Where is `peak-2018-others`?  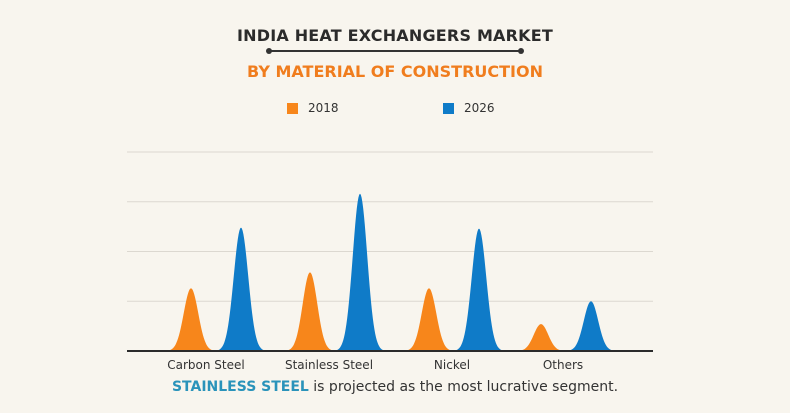
peak-2018-others is located at coordinates (541, 337).